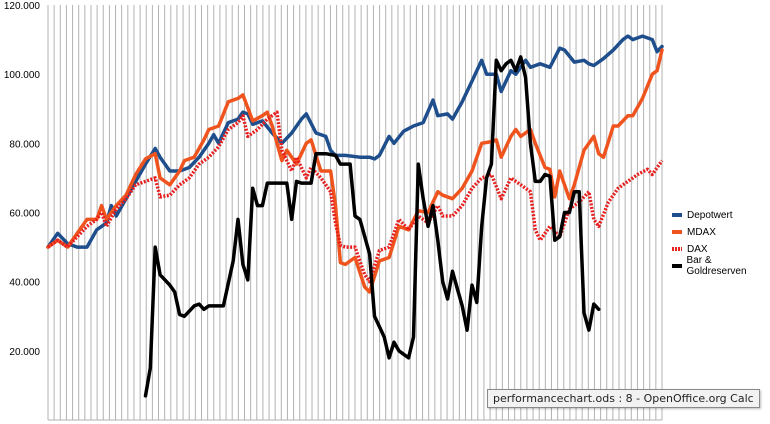  What do you see at coordinates (721, 249) in the screenshot?
I see `legend-item-dax: DAX` at bounding box center [721, 249].